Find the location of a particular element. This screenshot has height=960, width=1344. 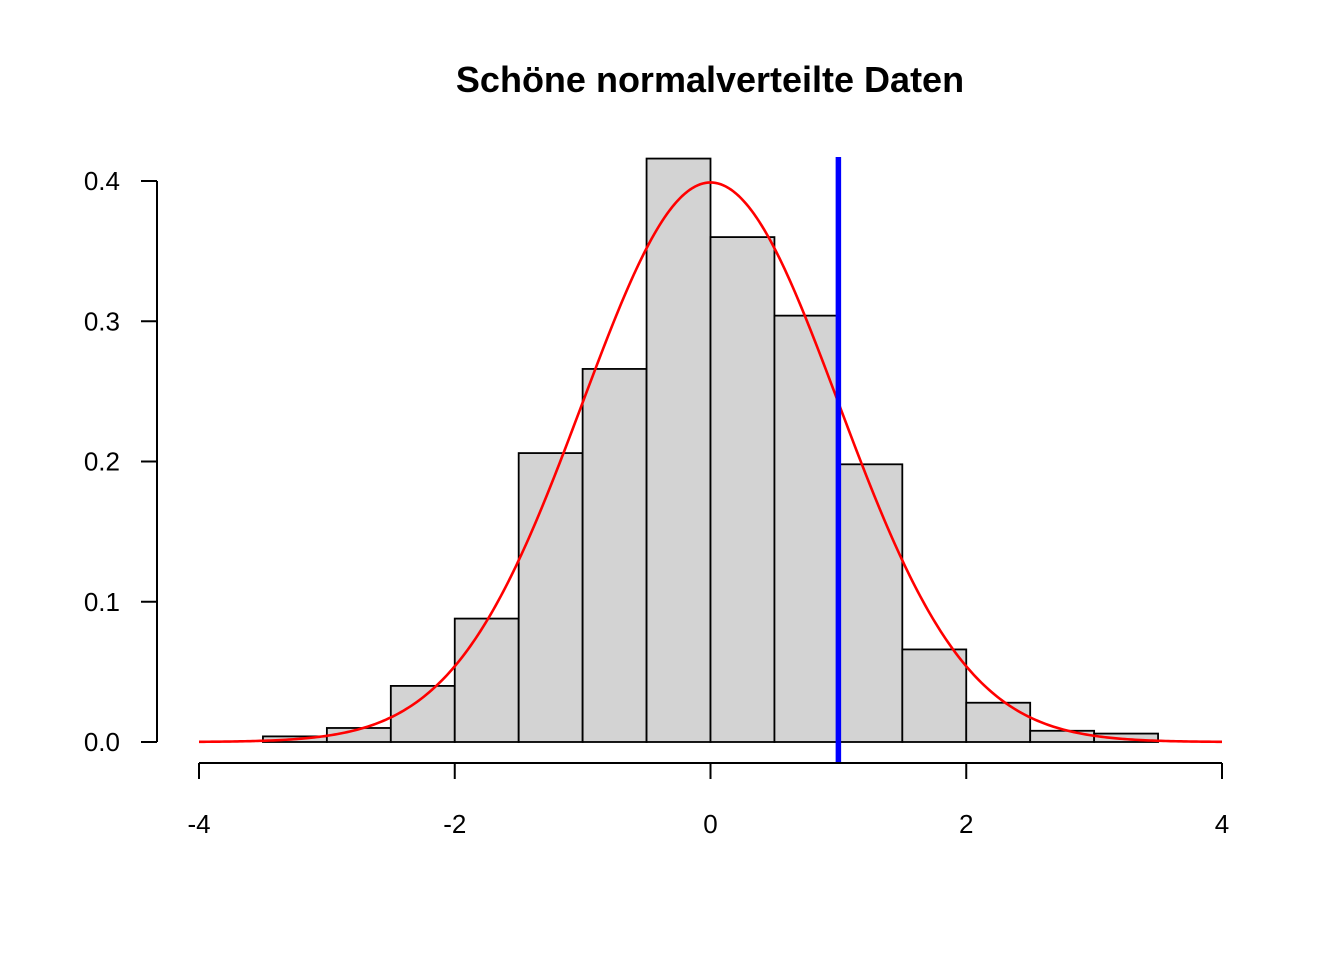

y-tick-label-2: 0.2 is located at coordinates (102, 462).